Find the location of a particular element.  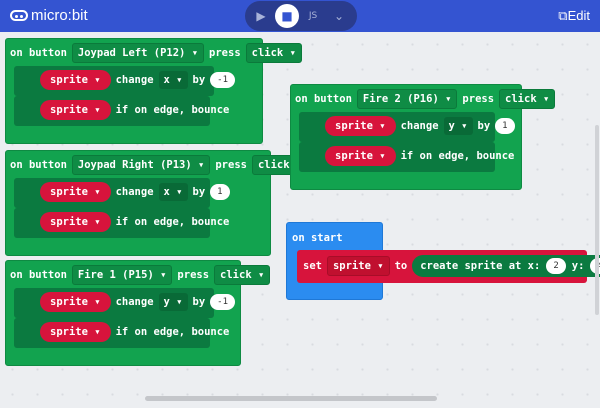

statement-row: sprite changexby -1 is located at coordinates (138, 80).